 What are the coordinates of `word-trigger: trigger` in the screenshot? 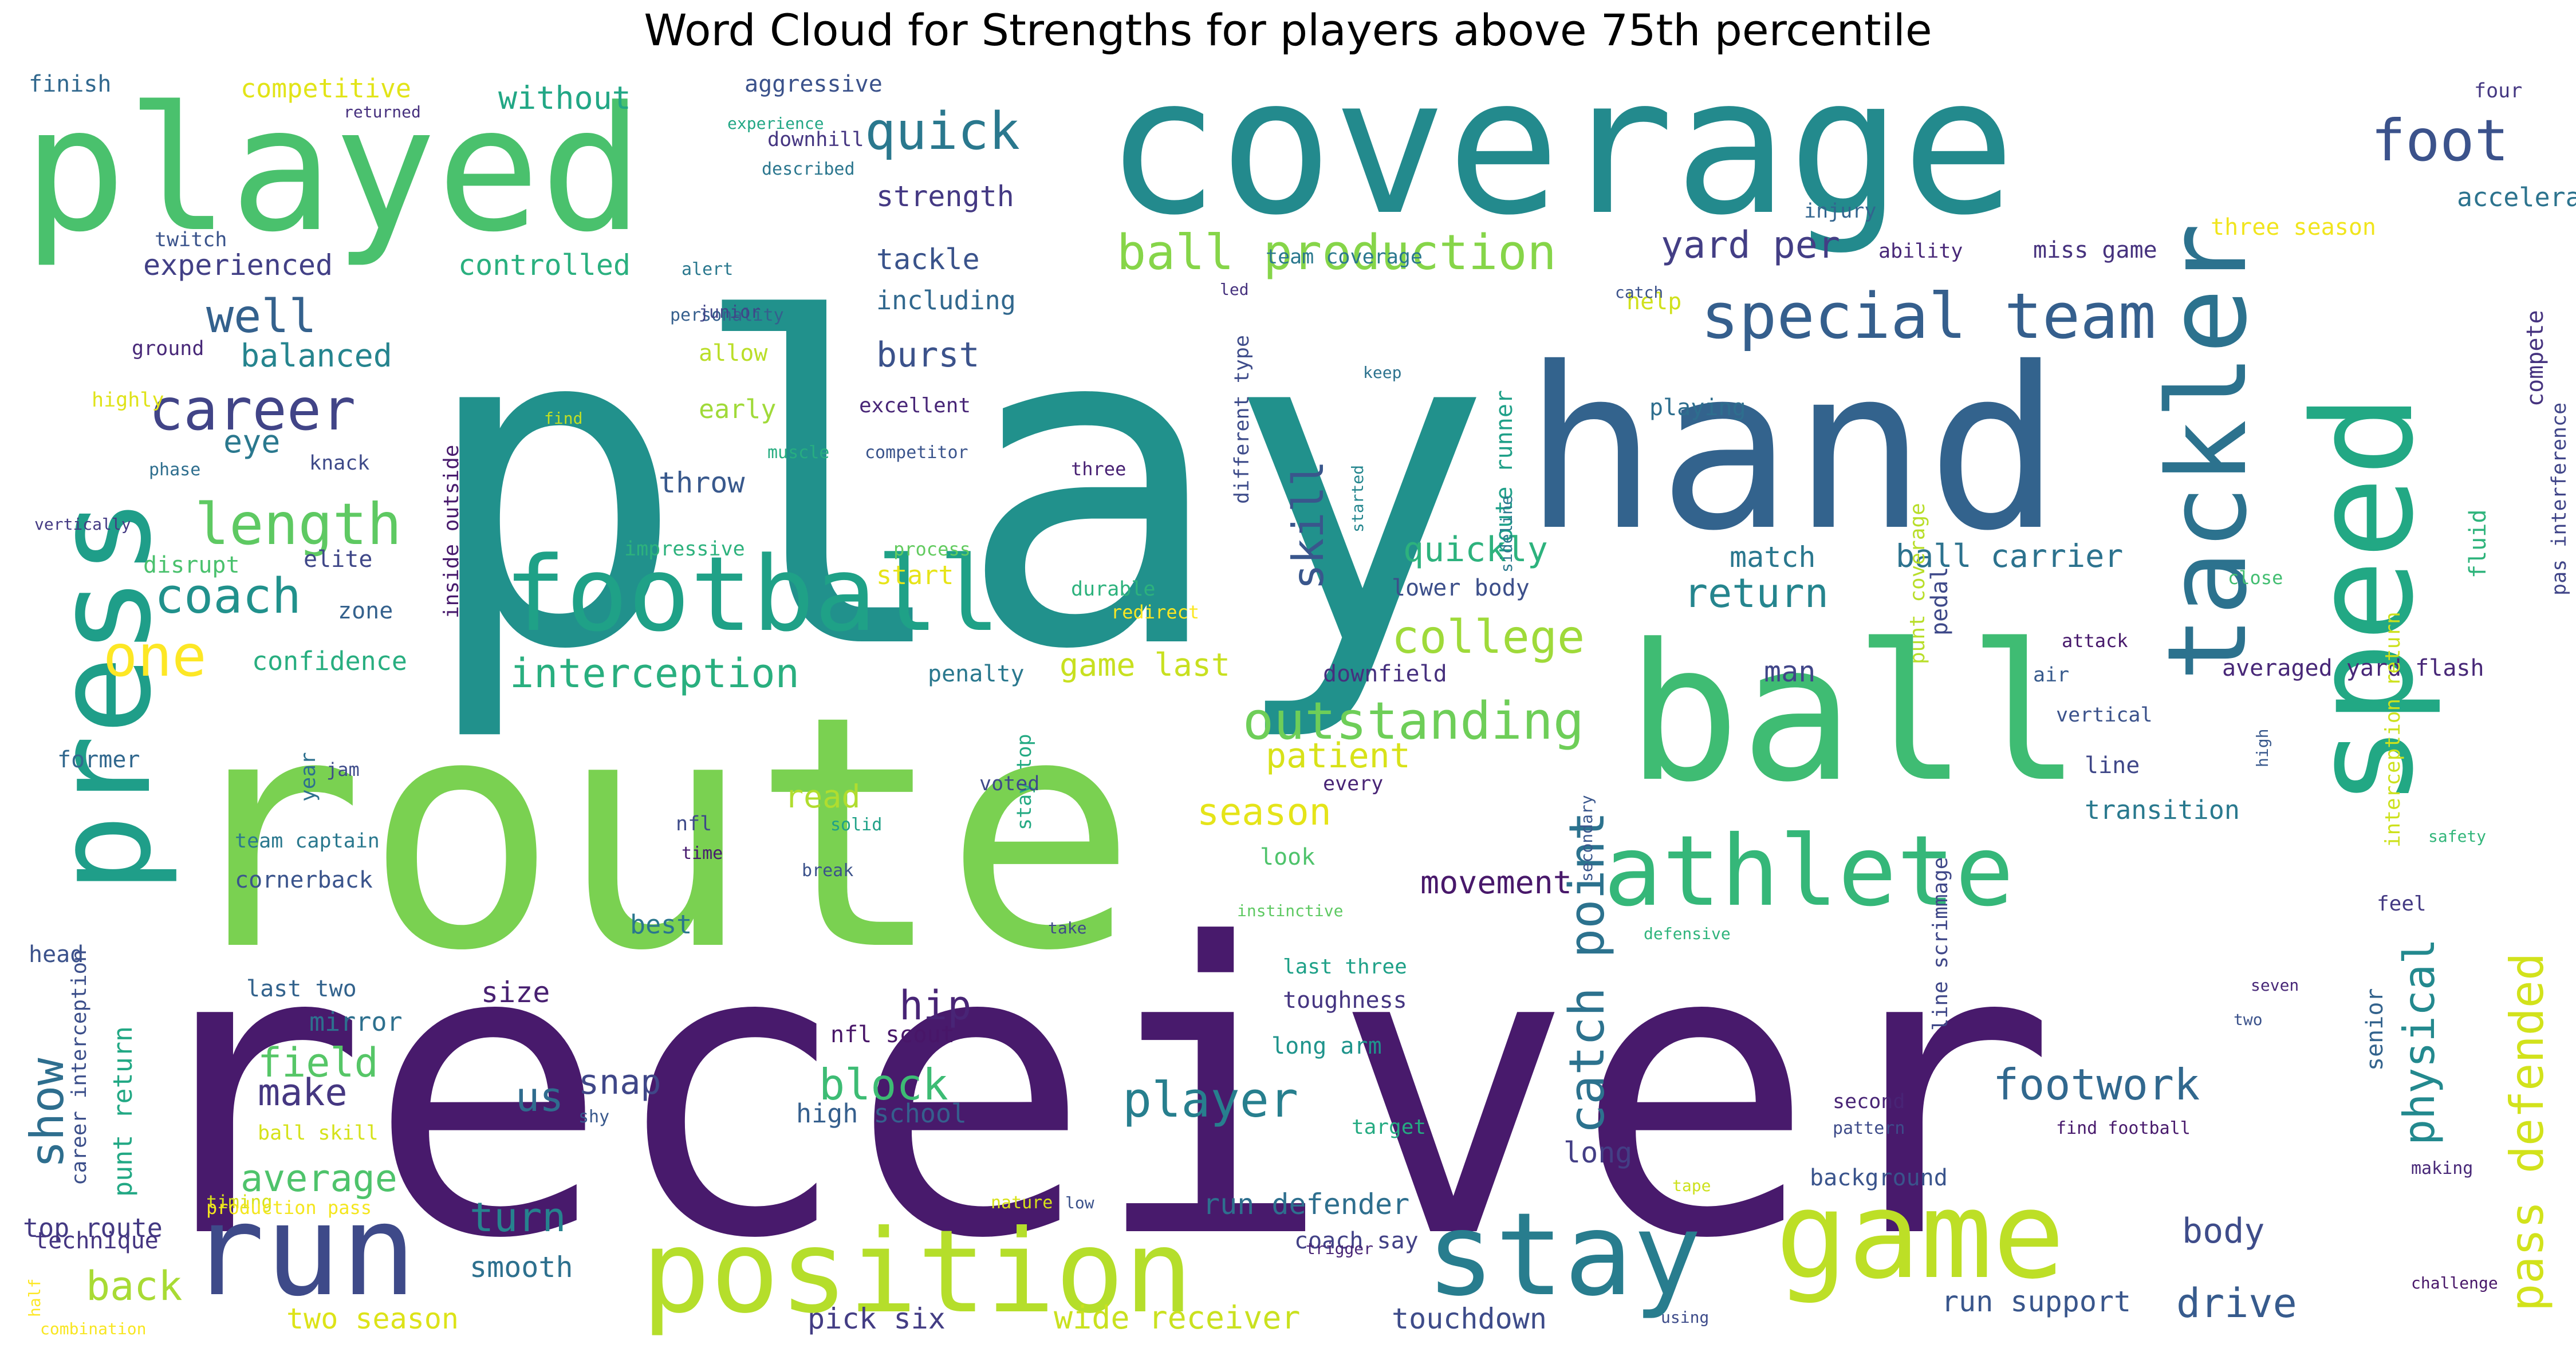 It's located at (1340, 1248).